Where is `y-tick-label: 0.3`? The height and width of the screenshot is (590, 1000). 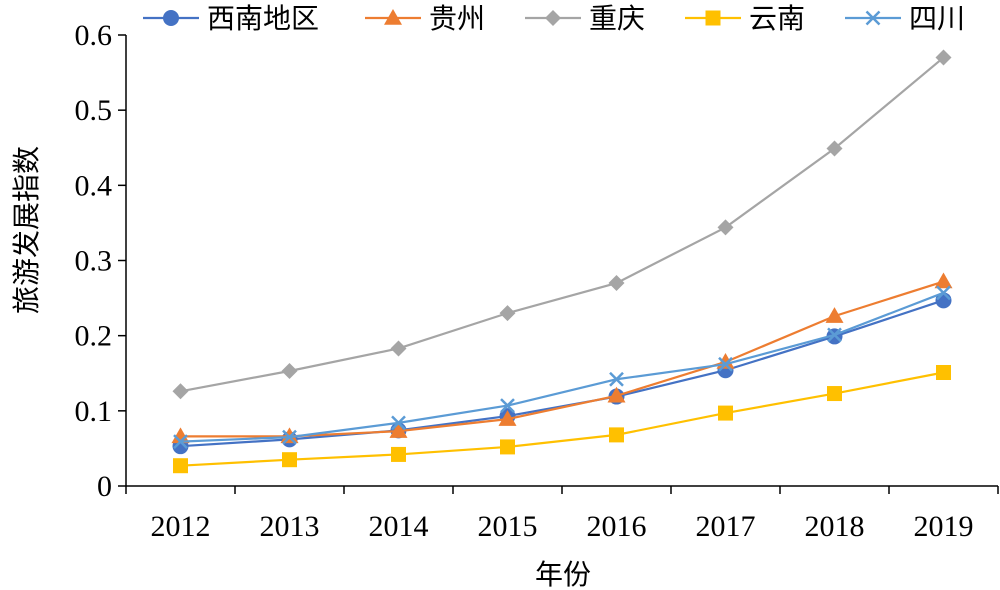 y-tick-label: 0.3 is located at coordinates (94, 261).